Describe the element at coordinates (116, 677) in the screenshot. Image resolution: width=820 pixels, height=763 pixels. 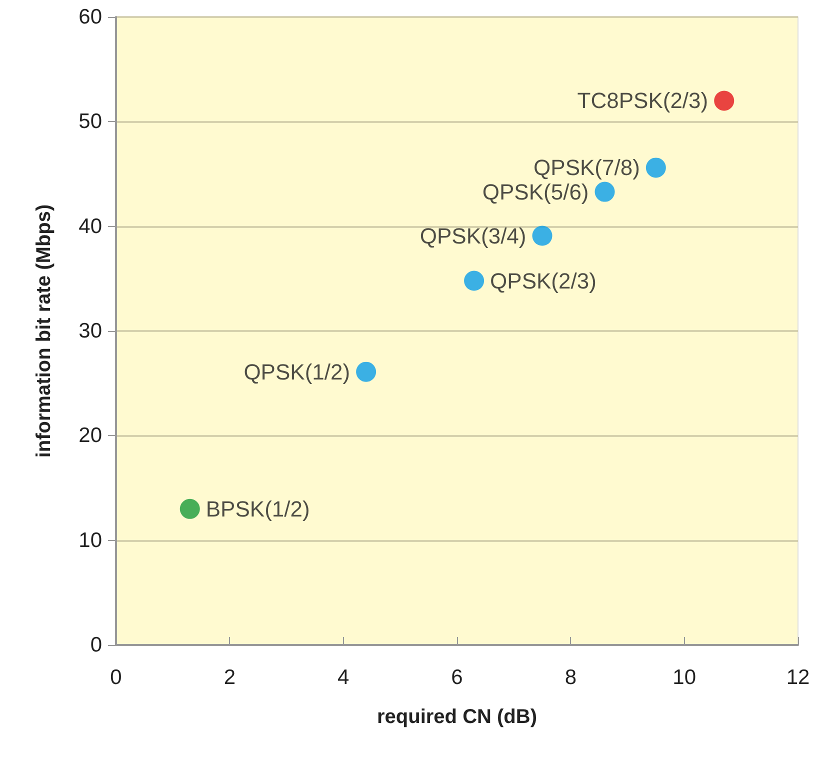
I see `x-tick-label: 0` at that location.